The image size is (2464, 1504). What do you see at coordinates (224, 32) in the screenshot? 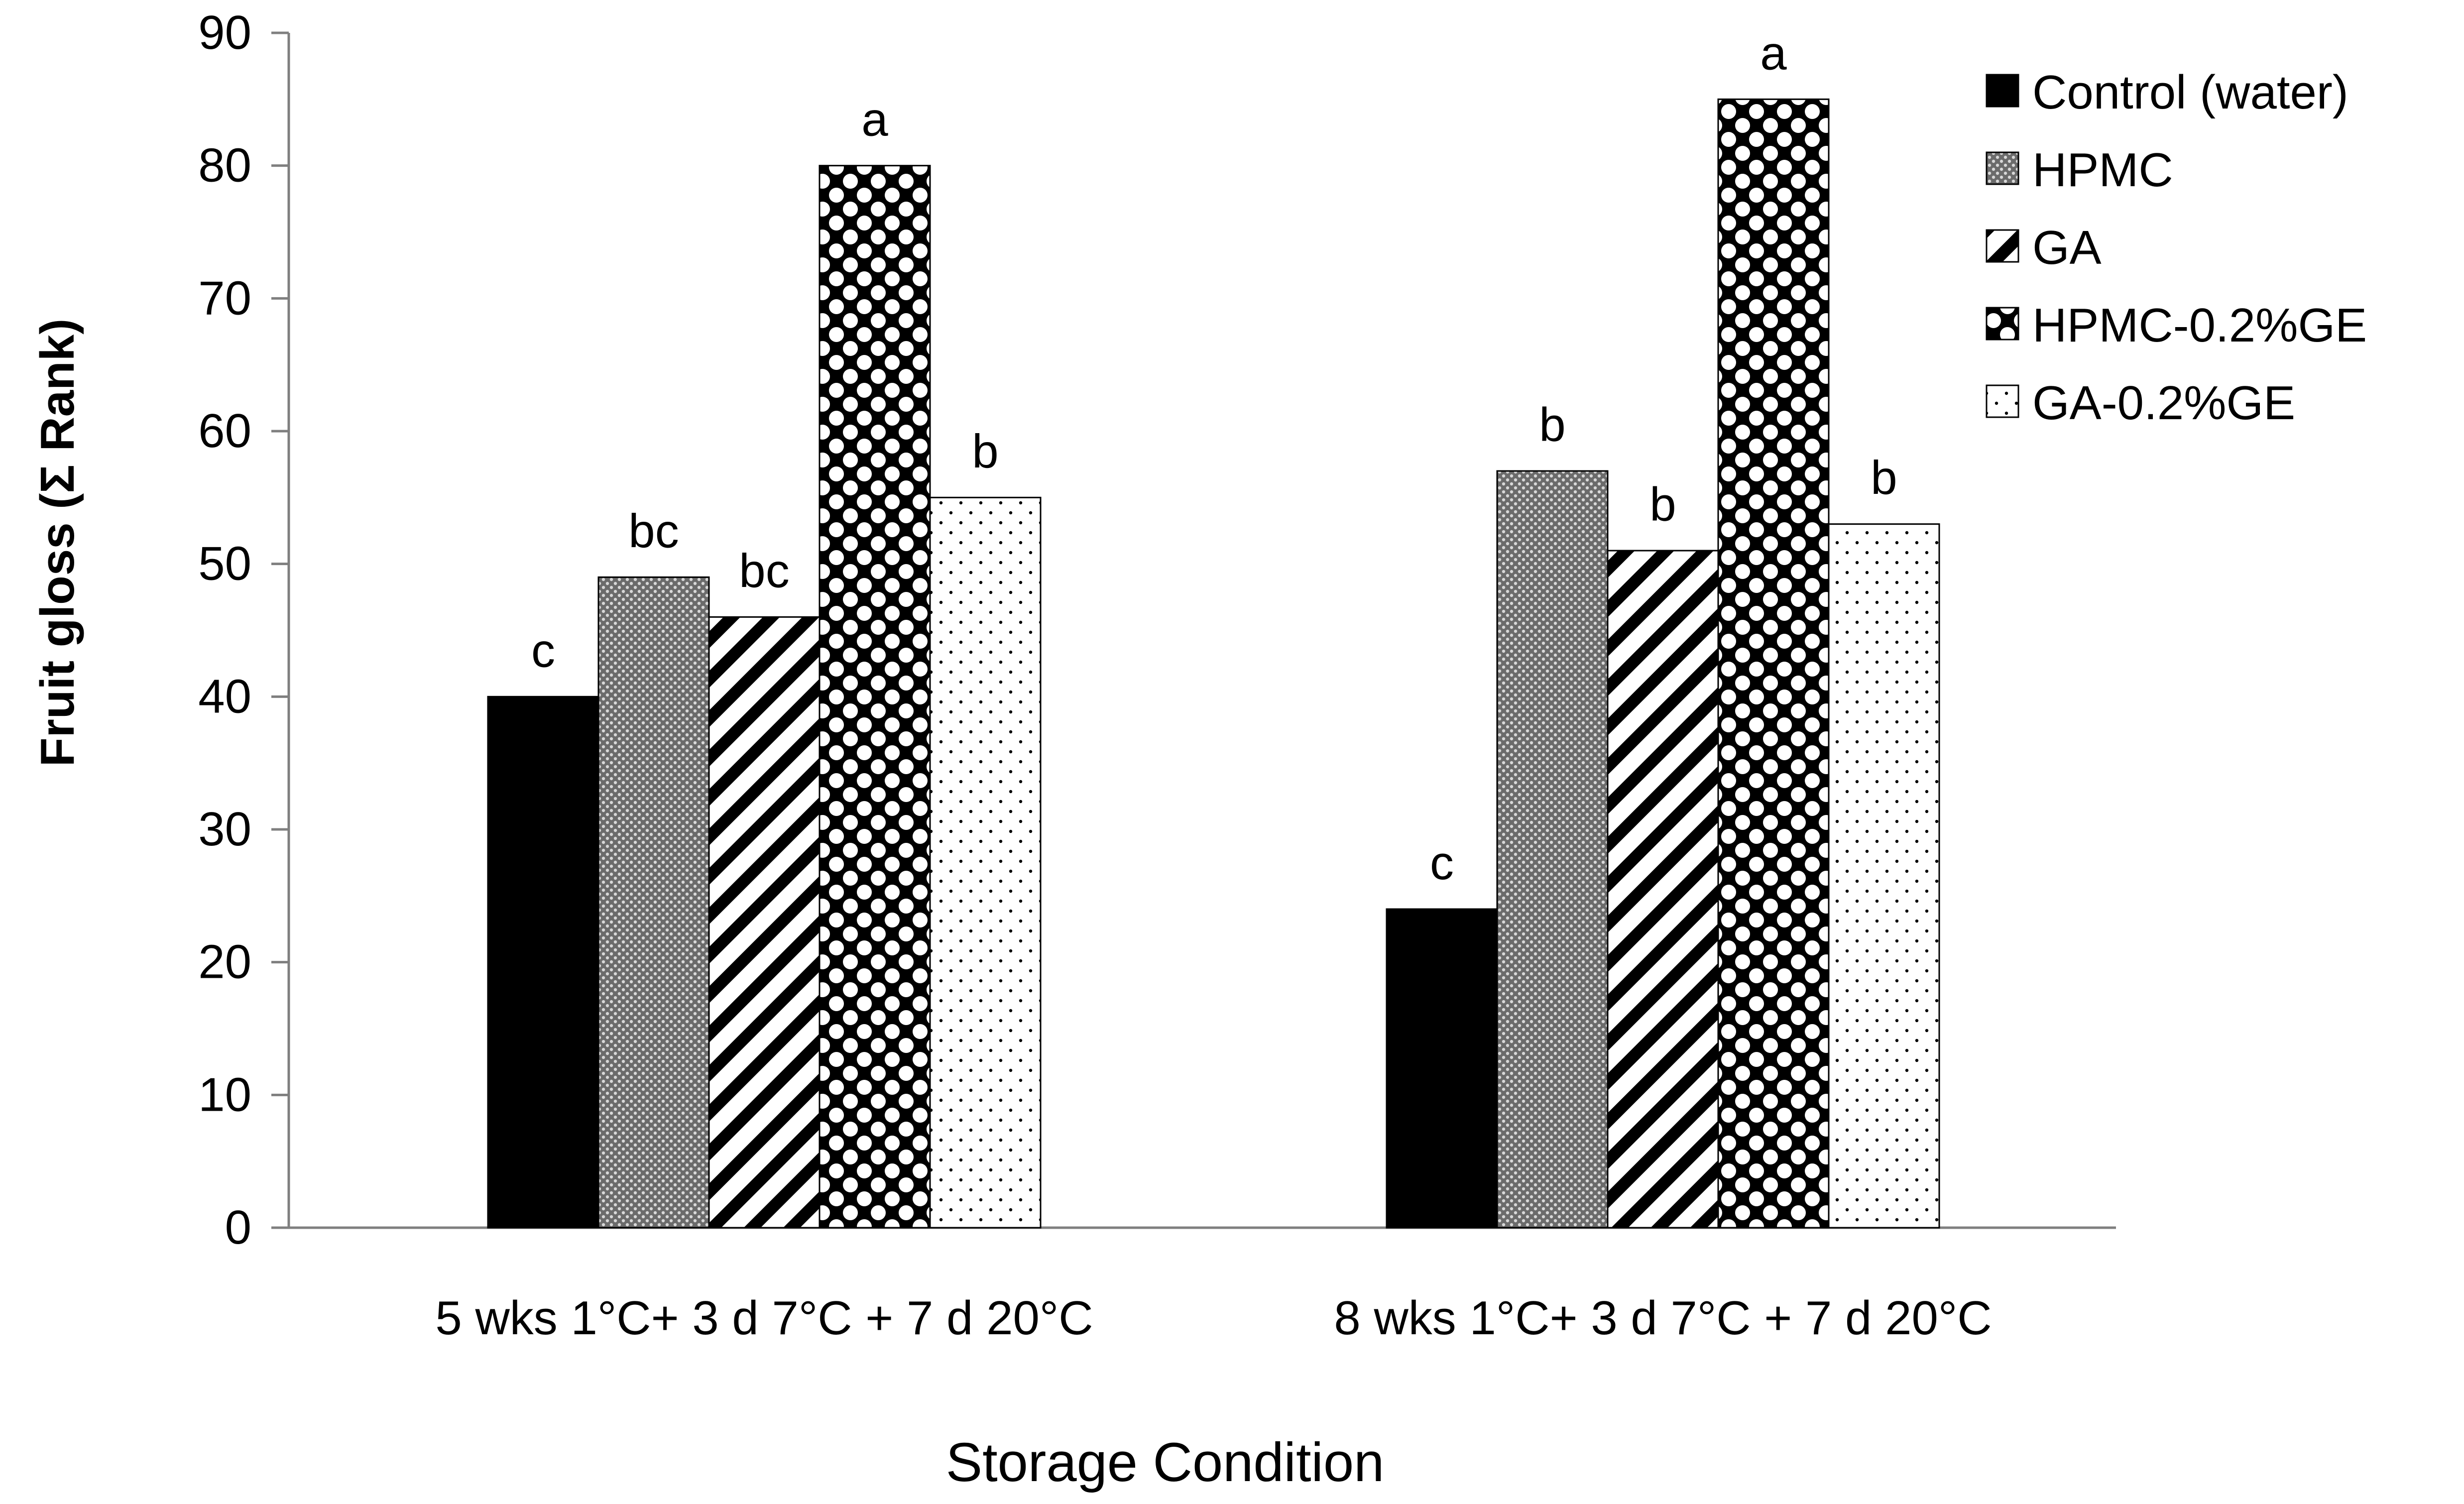
I see `y-tick-label: 90` at bounding box center [224, 32].